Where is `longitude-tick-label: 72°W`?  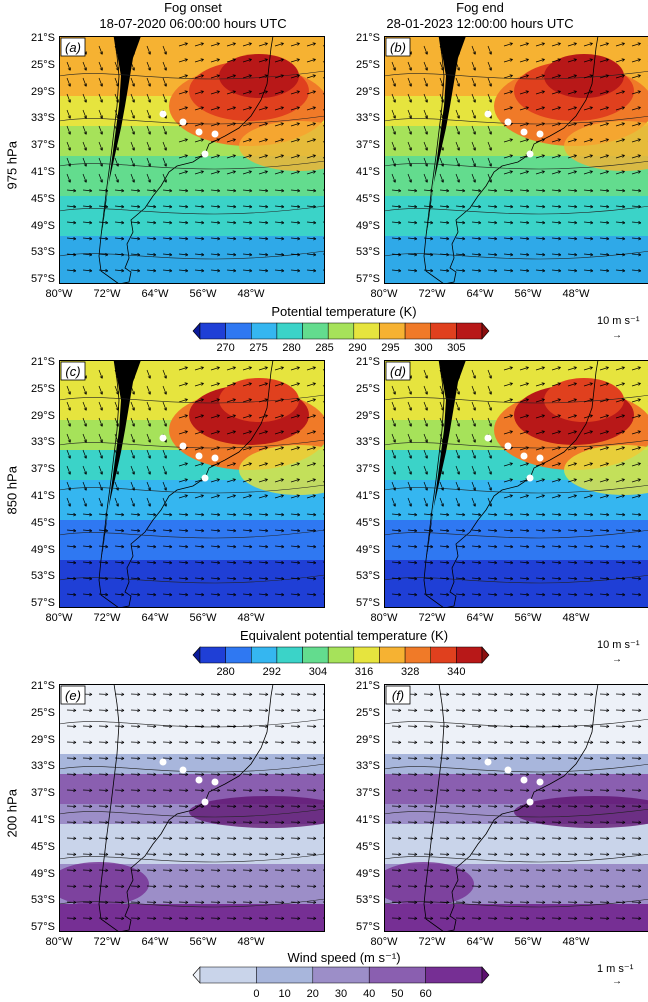
longitude-tick-label: 72°W is located at coordinates (107, 294).